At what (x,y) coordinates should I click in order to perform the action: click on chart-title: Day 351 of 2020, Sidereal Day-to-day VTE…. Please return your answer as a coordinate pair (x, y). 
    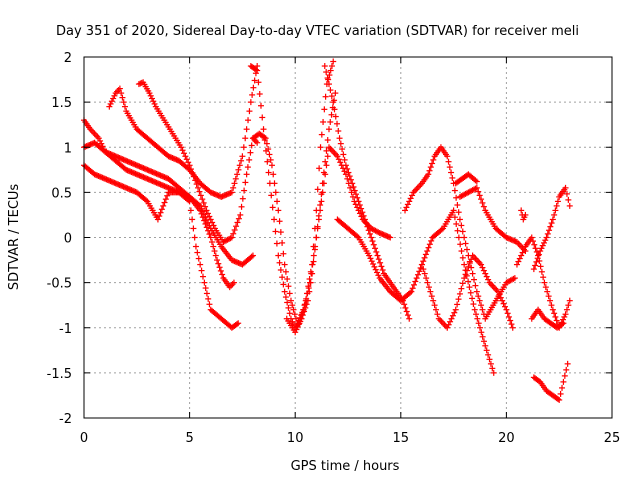
    Looking at the image, I should click on (317, 31).